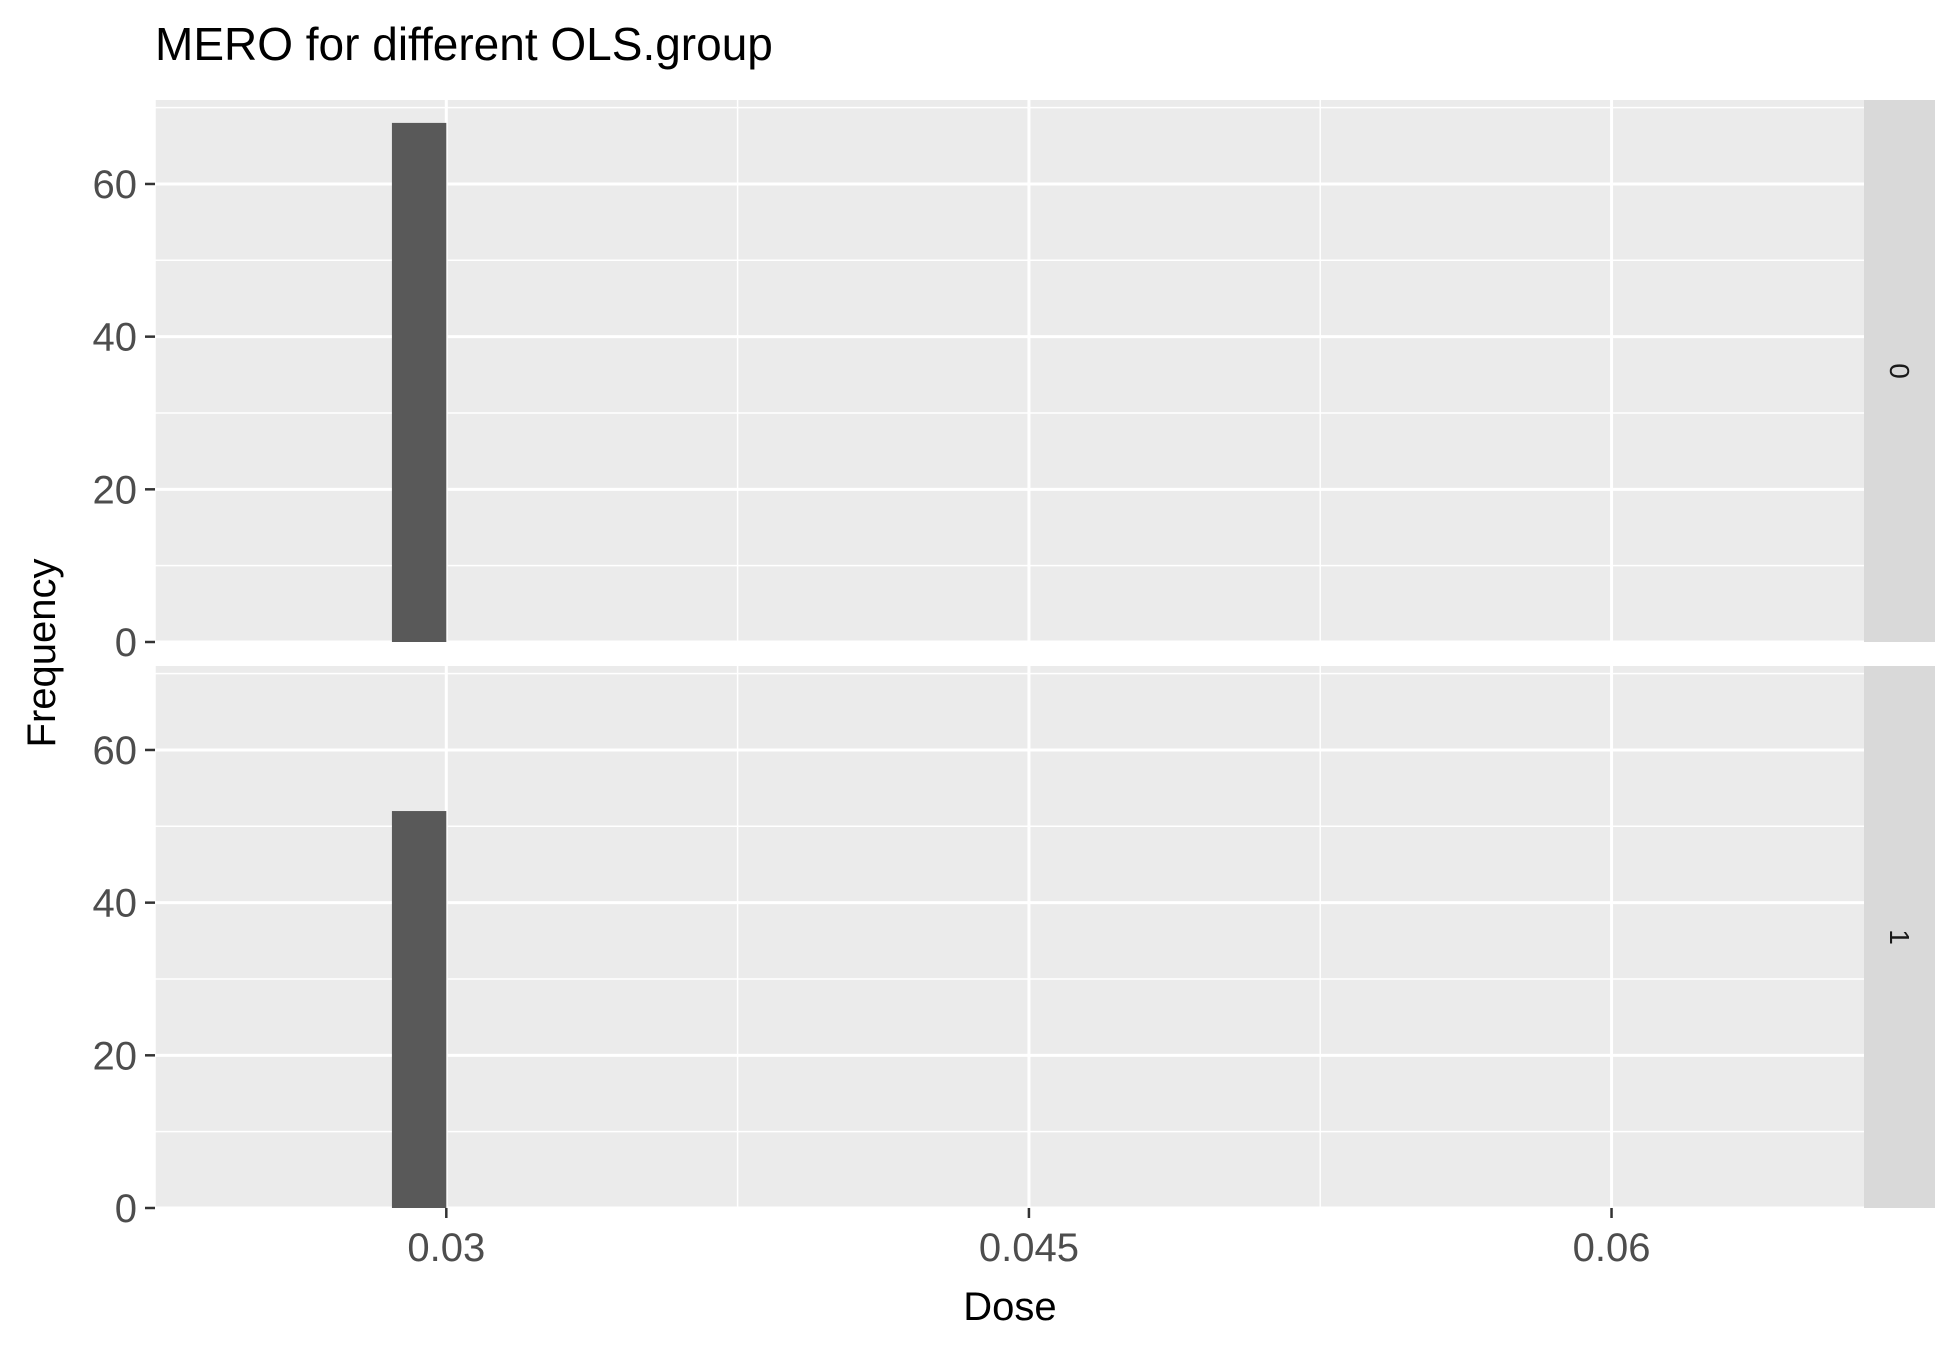 The height and width of the screenshot is (1349, 1950). What do you see at coordinates (1009, 1307) in the screenshot?
I see `x-axis-title: Dose` at bounding box center [1009, 1307].